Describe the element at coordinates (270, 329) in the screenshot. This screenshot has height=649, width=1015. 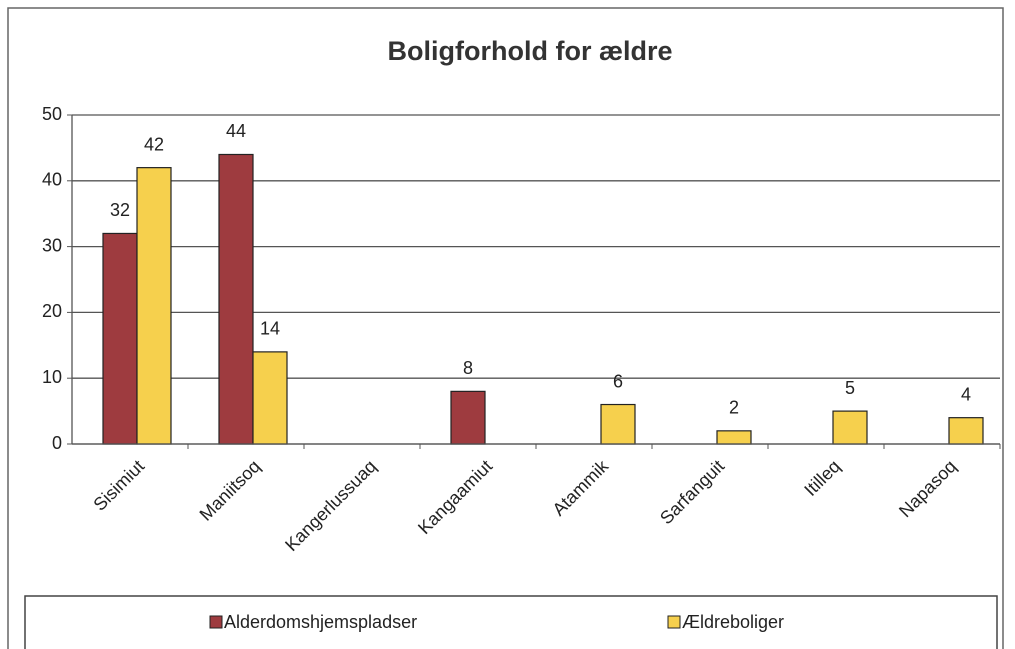
I see `data-label: 14` at that location.